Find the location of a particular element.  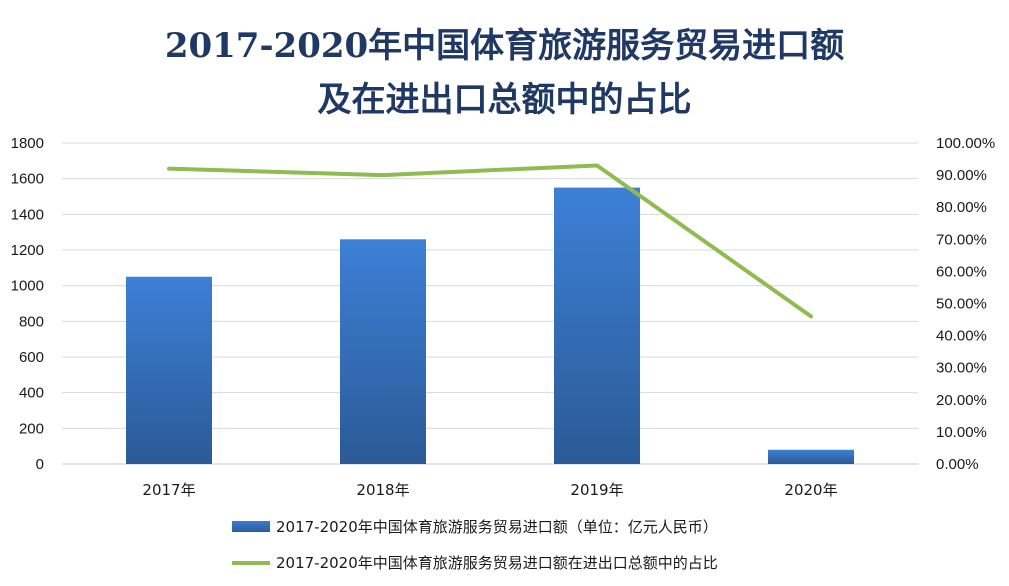

y-right-tick-label: 10.00% is located at coordinates (961, 432).